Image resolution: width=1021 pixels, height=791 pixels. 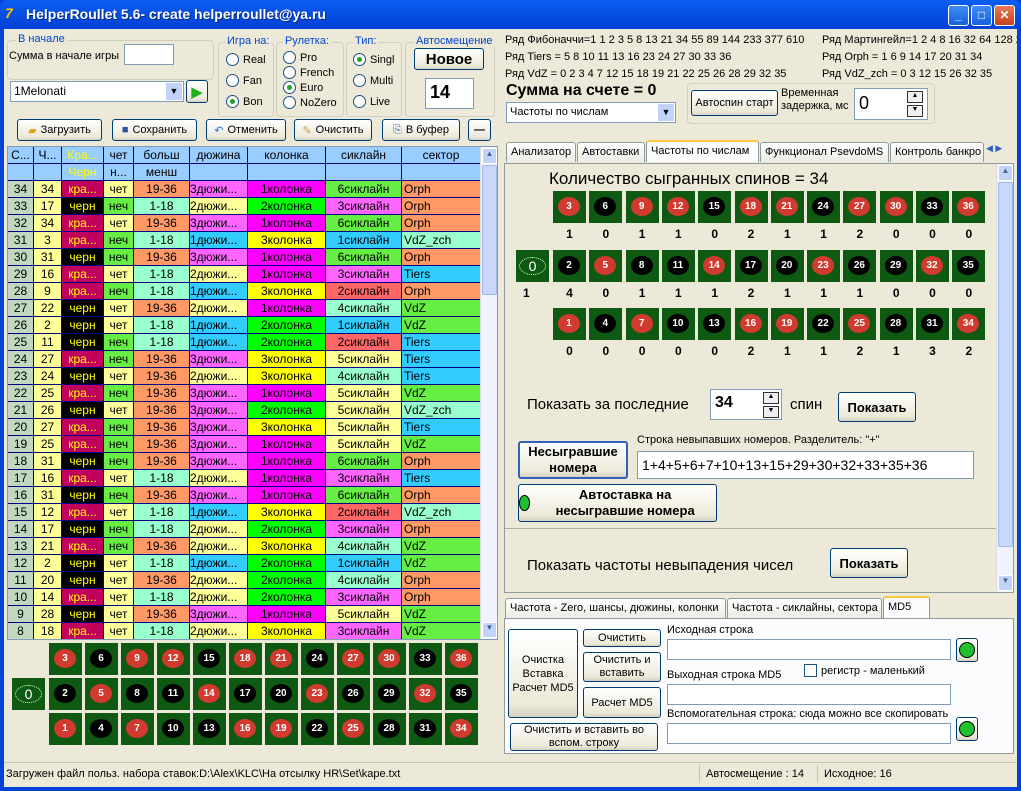 I want to click on last-spins-input: 34 ▲ ▼, so click(x=746, y=404).